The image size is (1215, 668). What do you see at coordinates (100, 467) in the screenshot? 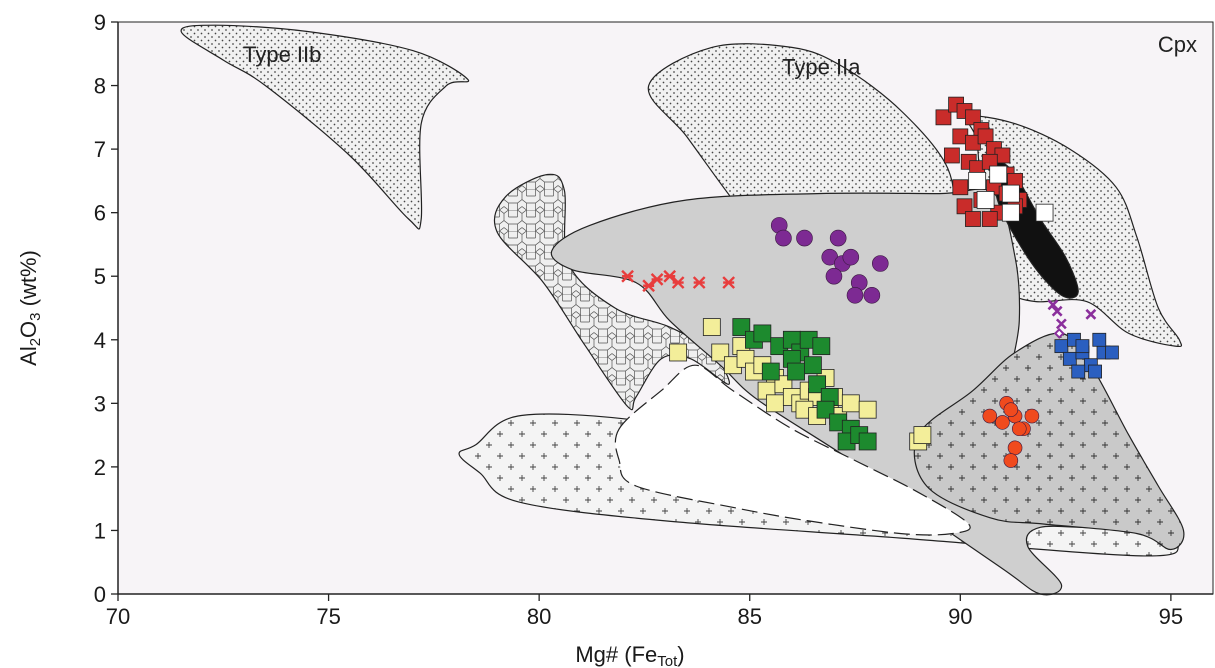
I see `y-tick-label-2: 2` at bounding box center [100, 467].